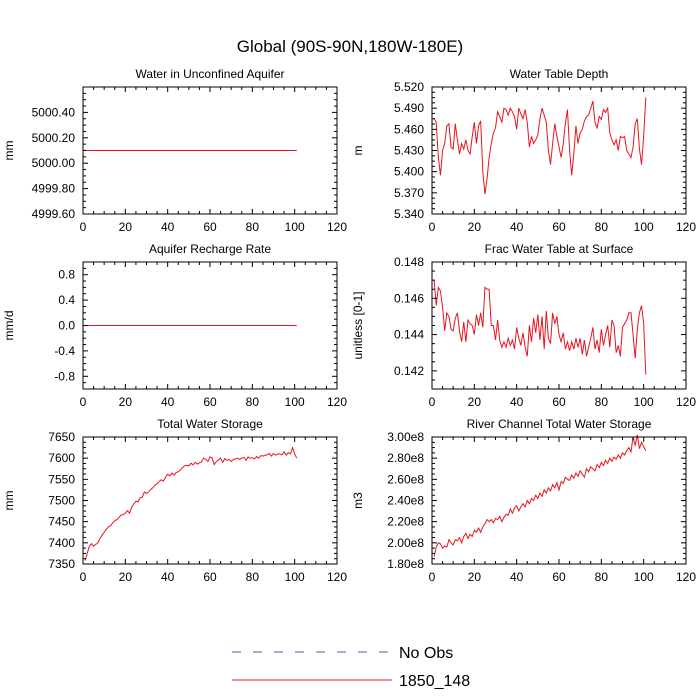  Describe the element at coordinates (409, 214) in the screenshot. I see `y-tick-label: 5.340` at that location.